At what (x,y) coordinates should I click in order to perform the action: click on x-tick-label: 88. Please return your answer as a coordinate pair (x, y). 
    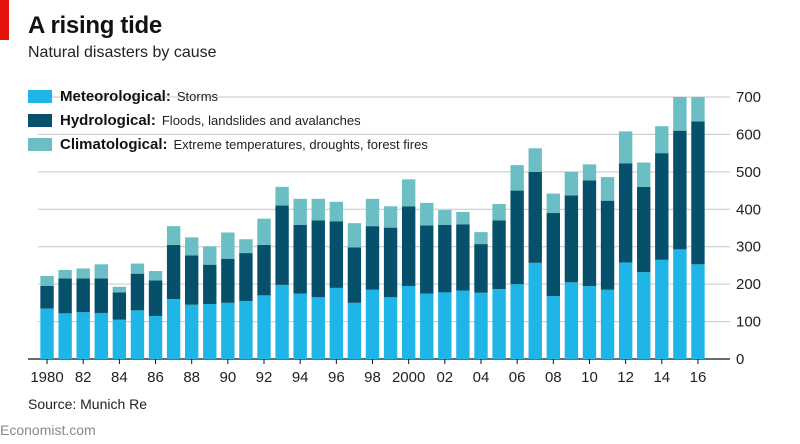
    Looking at the image, I should click on (191, 377).